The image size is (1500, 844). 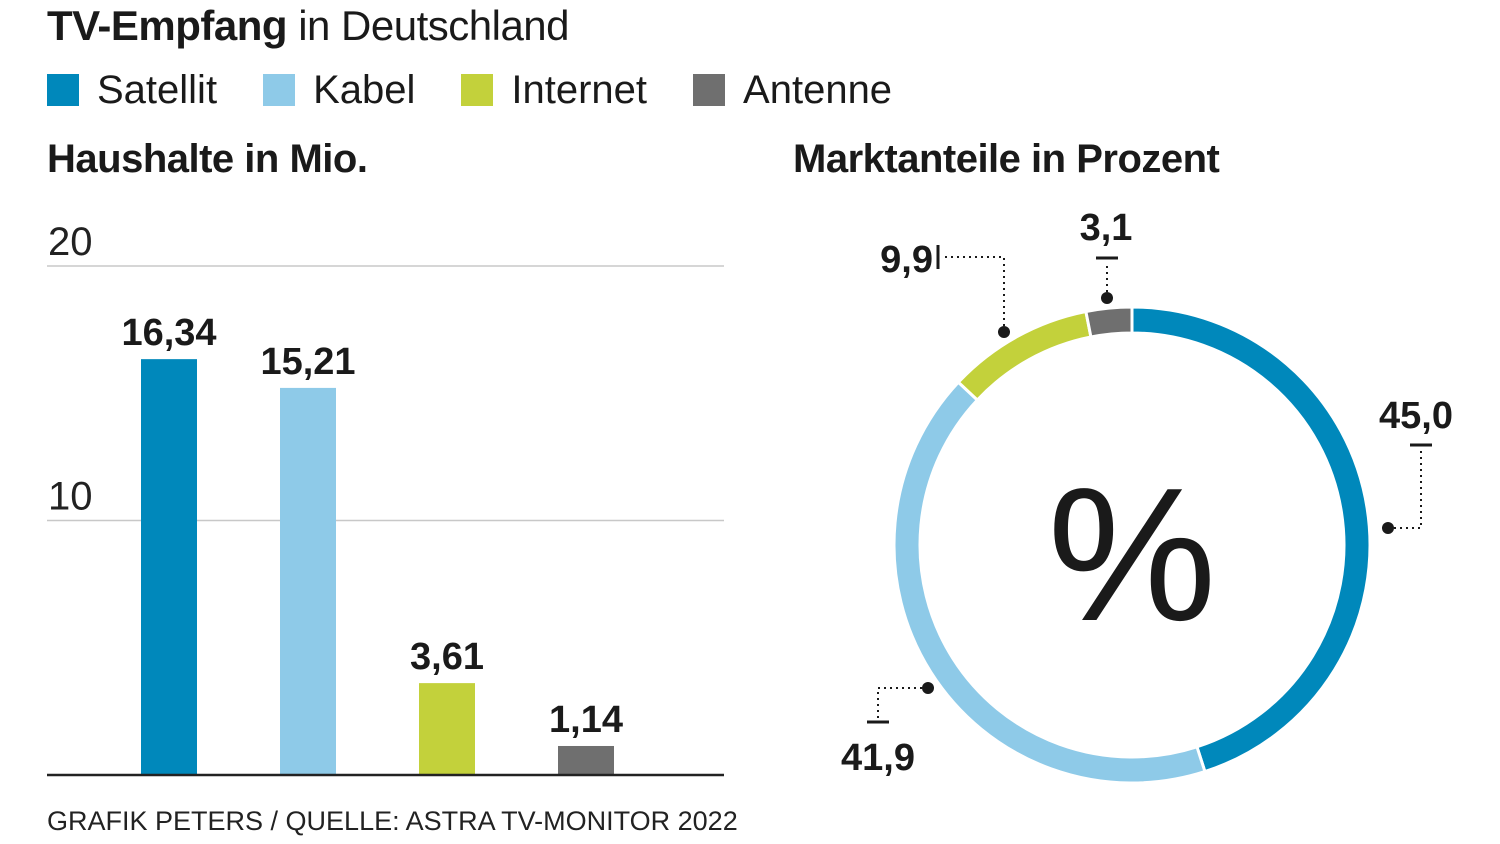 I want to click on donut-value-label: 41,9, so click(x=878, y=758).